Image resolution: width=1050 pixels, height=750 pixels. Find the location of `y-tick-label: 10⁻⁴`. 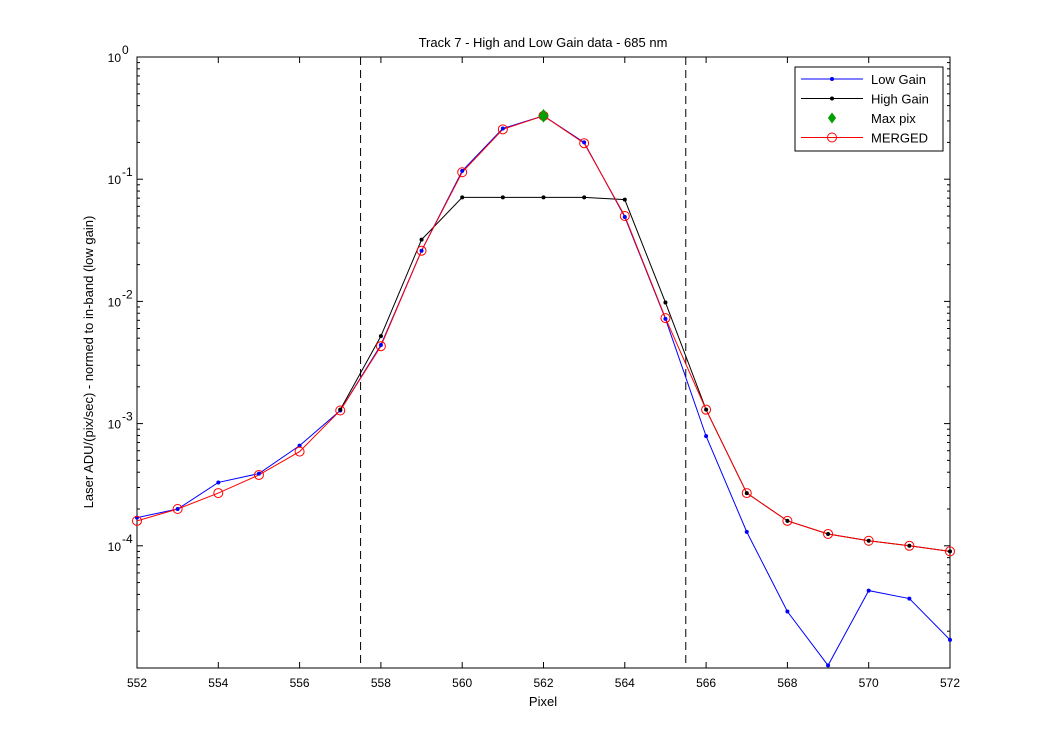

y-tick-label: 10⁻⁴ is located at coordinates (120, 543).